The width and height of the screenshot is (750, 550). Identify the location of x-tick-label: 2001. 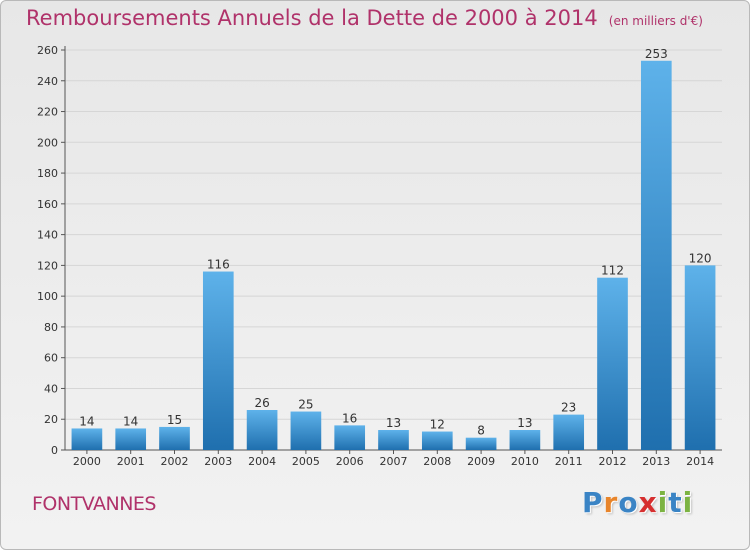
(131, 461).